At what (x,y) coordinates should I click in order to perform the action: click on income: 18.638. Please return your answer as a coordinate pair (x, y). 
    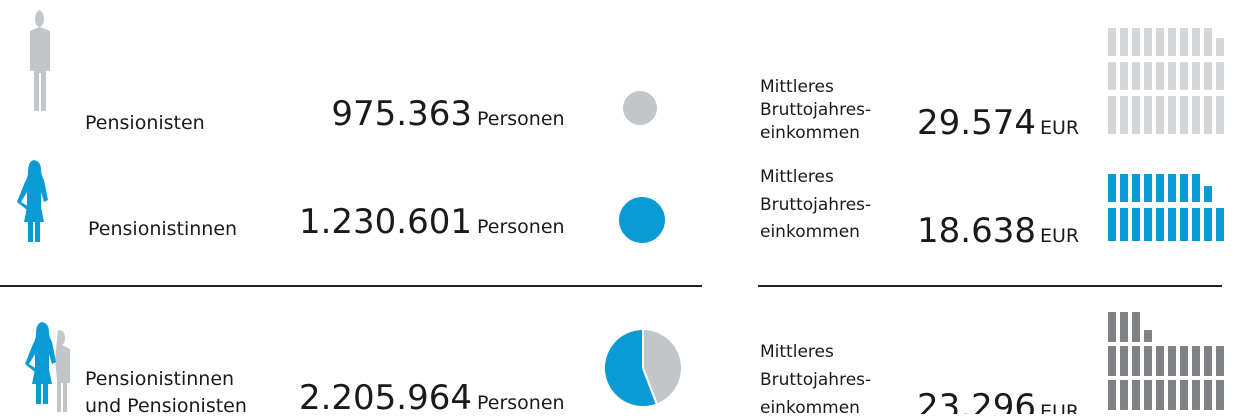
    Looking at the image, I should click on (976, 231).